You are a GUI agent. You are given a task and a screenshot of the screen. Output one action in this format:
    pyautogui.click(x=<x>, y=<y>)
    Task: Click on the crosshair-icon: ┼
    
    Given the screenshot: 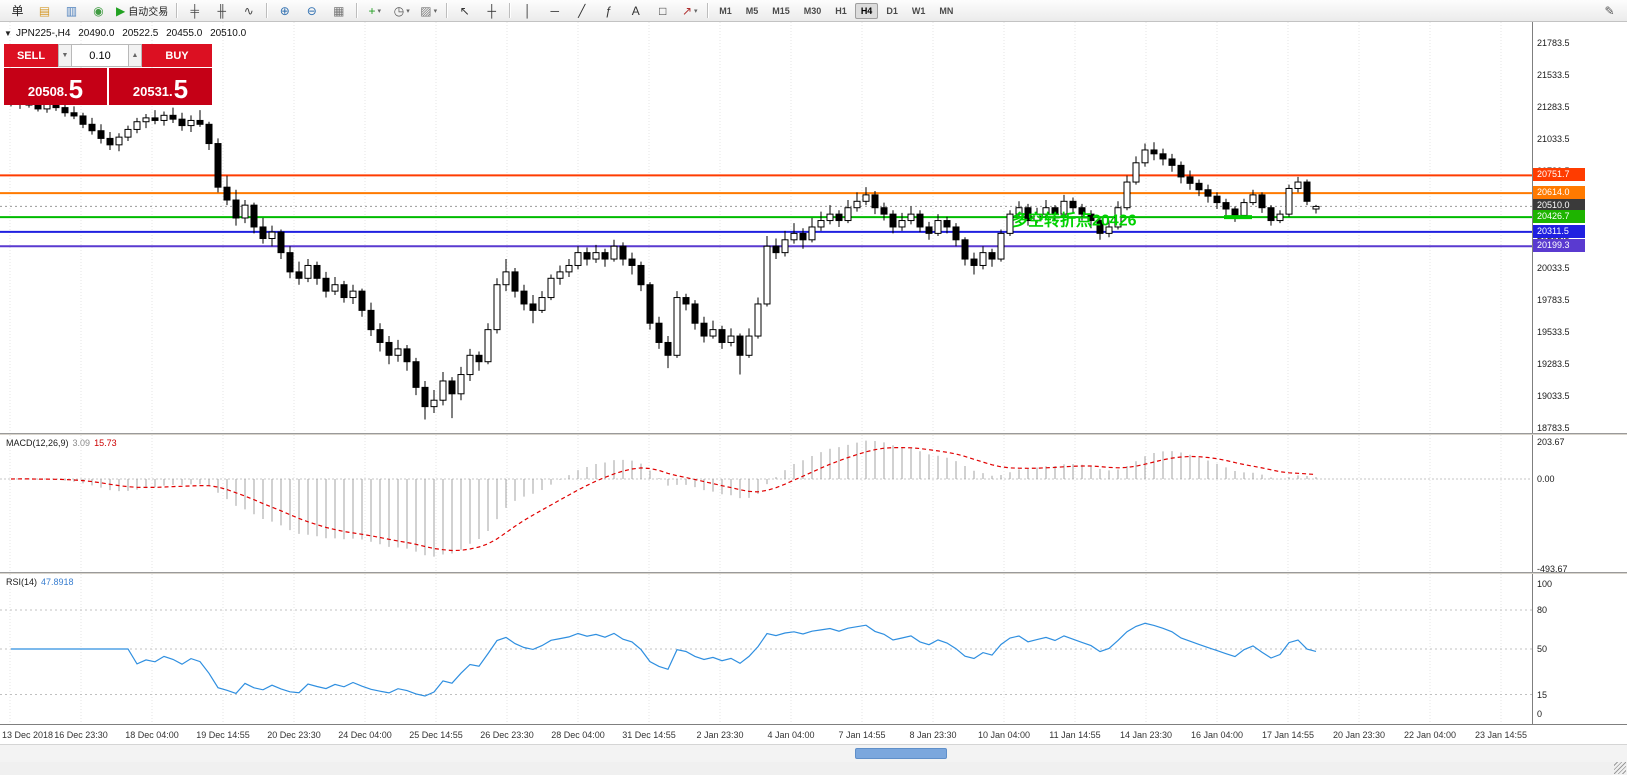 What is the action you would take?
    pyautogui.click(x=491, y=11)
    